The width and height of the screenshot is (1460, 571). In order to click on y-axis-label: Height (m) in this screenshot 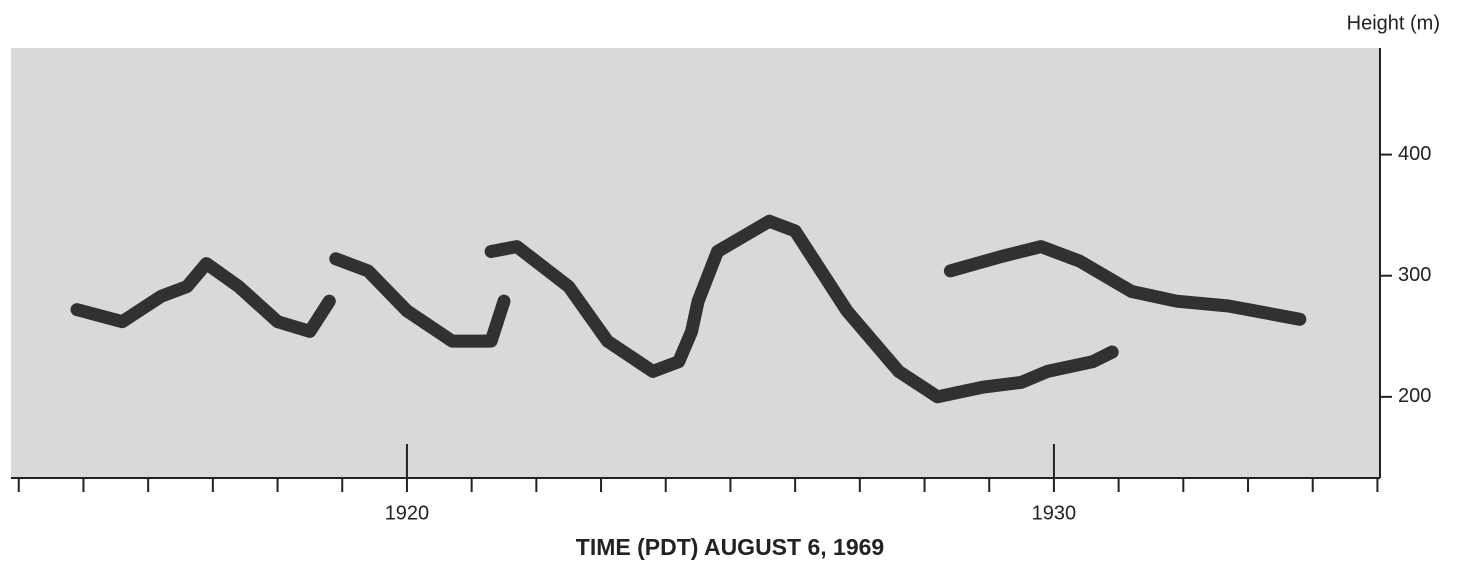, I will do `click(1393, 23)`.